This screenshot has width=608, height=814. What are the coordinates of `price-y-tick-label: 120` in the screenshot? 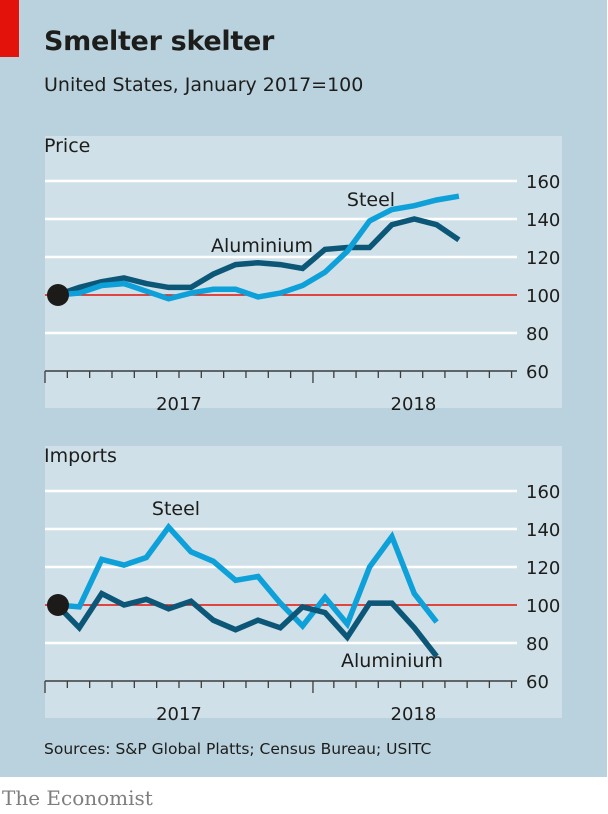 It's located at (543, 258).